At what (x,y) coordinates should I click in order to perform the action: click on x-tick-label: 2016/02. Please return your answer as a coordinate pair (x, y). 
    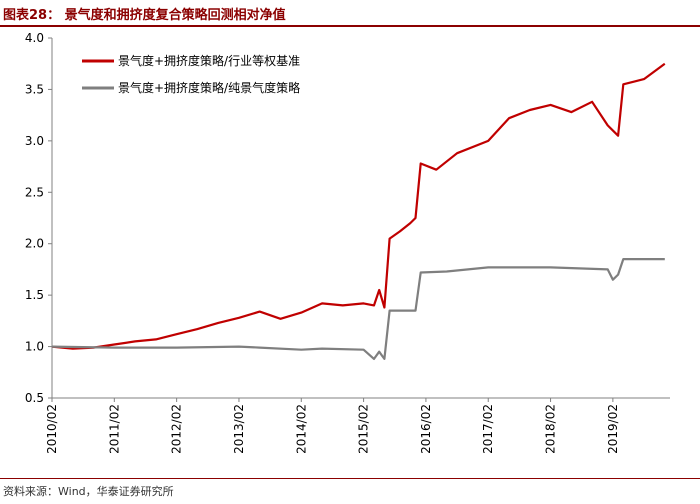
    Looking at the image, I should click on (426, 429).